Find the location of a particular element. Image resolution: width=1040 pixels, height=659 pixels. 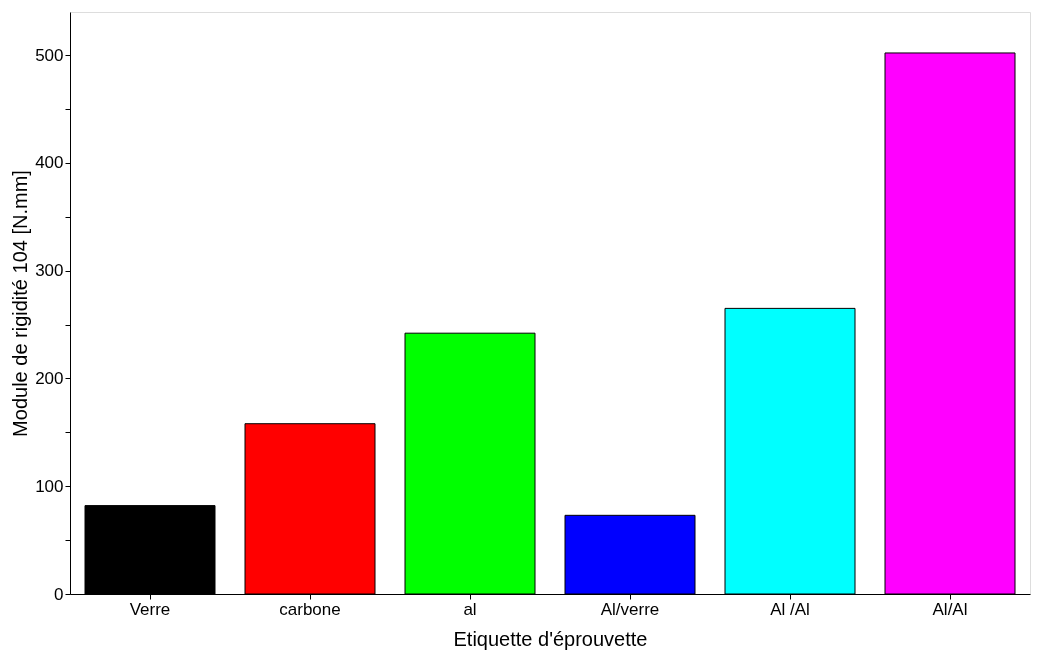

y-tick-label: 300 is located at coordinates (49, 271).